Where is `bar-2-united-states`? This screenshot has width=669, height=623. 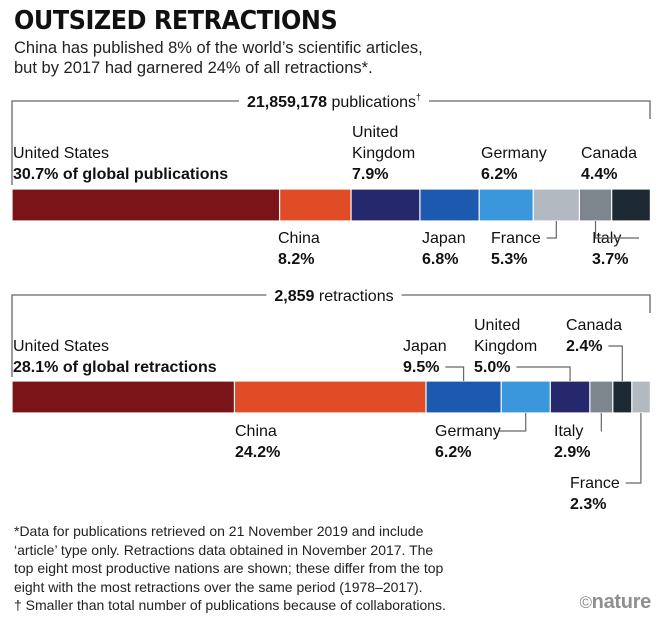 bar-2-united-states is located at coordinates (123, 397).